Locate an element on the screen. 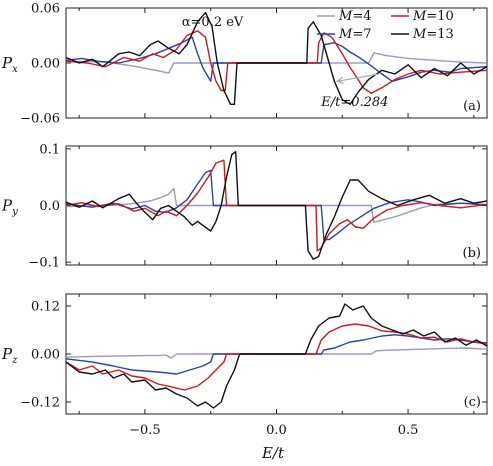  y-axis-label-subscript: x is located at coordinates (15, 69).